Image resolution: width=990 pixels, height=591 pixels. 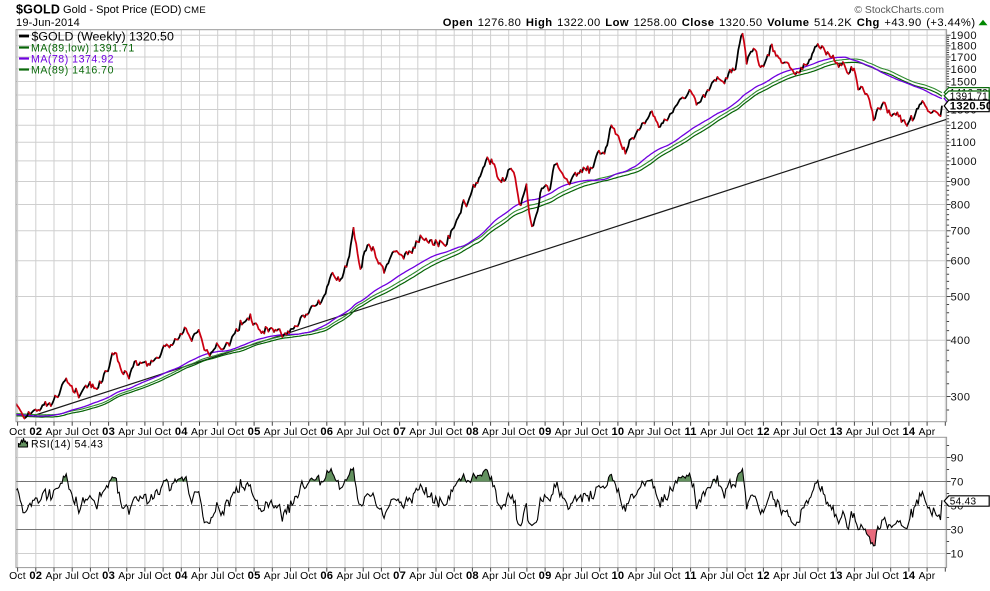 What do you see at coordinates (957, 482) in the screenshot?
I see `svg-text: 70` at bounding box center [957, 482].